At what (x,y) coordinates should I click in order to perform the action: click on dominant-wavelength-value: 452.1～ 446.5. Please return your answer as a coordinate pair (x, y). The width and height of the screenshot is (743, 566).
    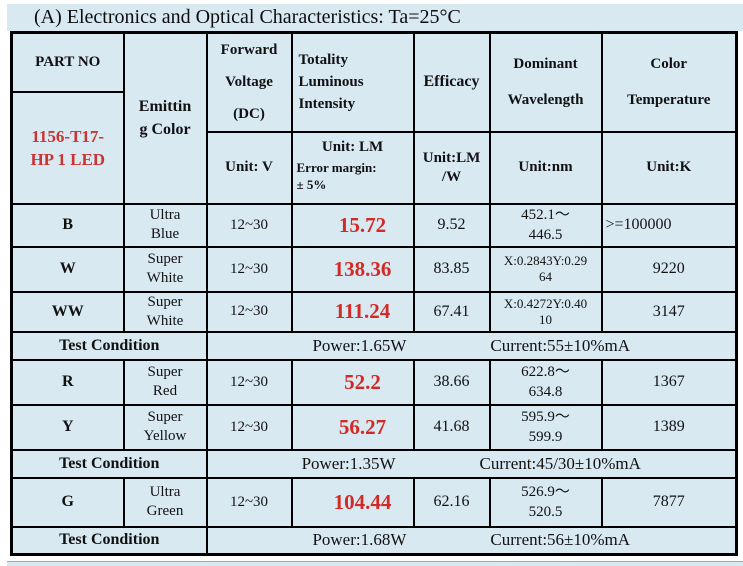
    Looking at the image, I should click on (545, 225).